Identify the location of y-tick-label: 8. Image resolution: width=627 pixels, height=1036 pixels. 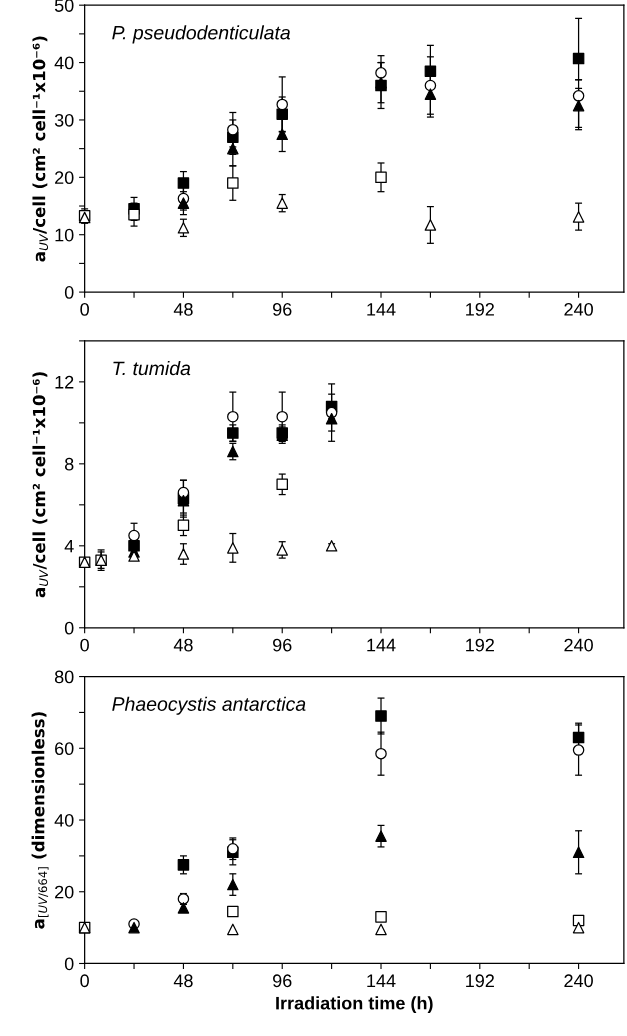
(69, 464).